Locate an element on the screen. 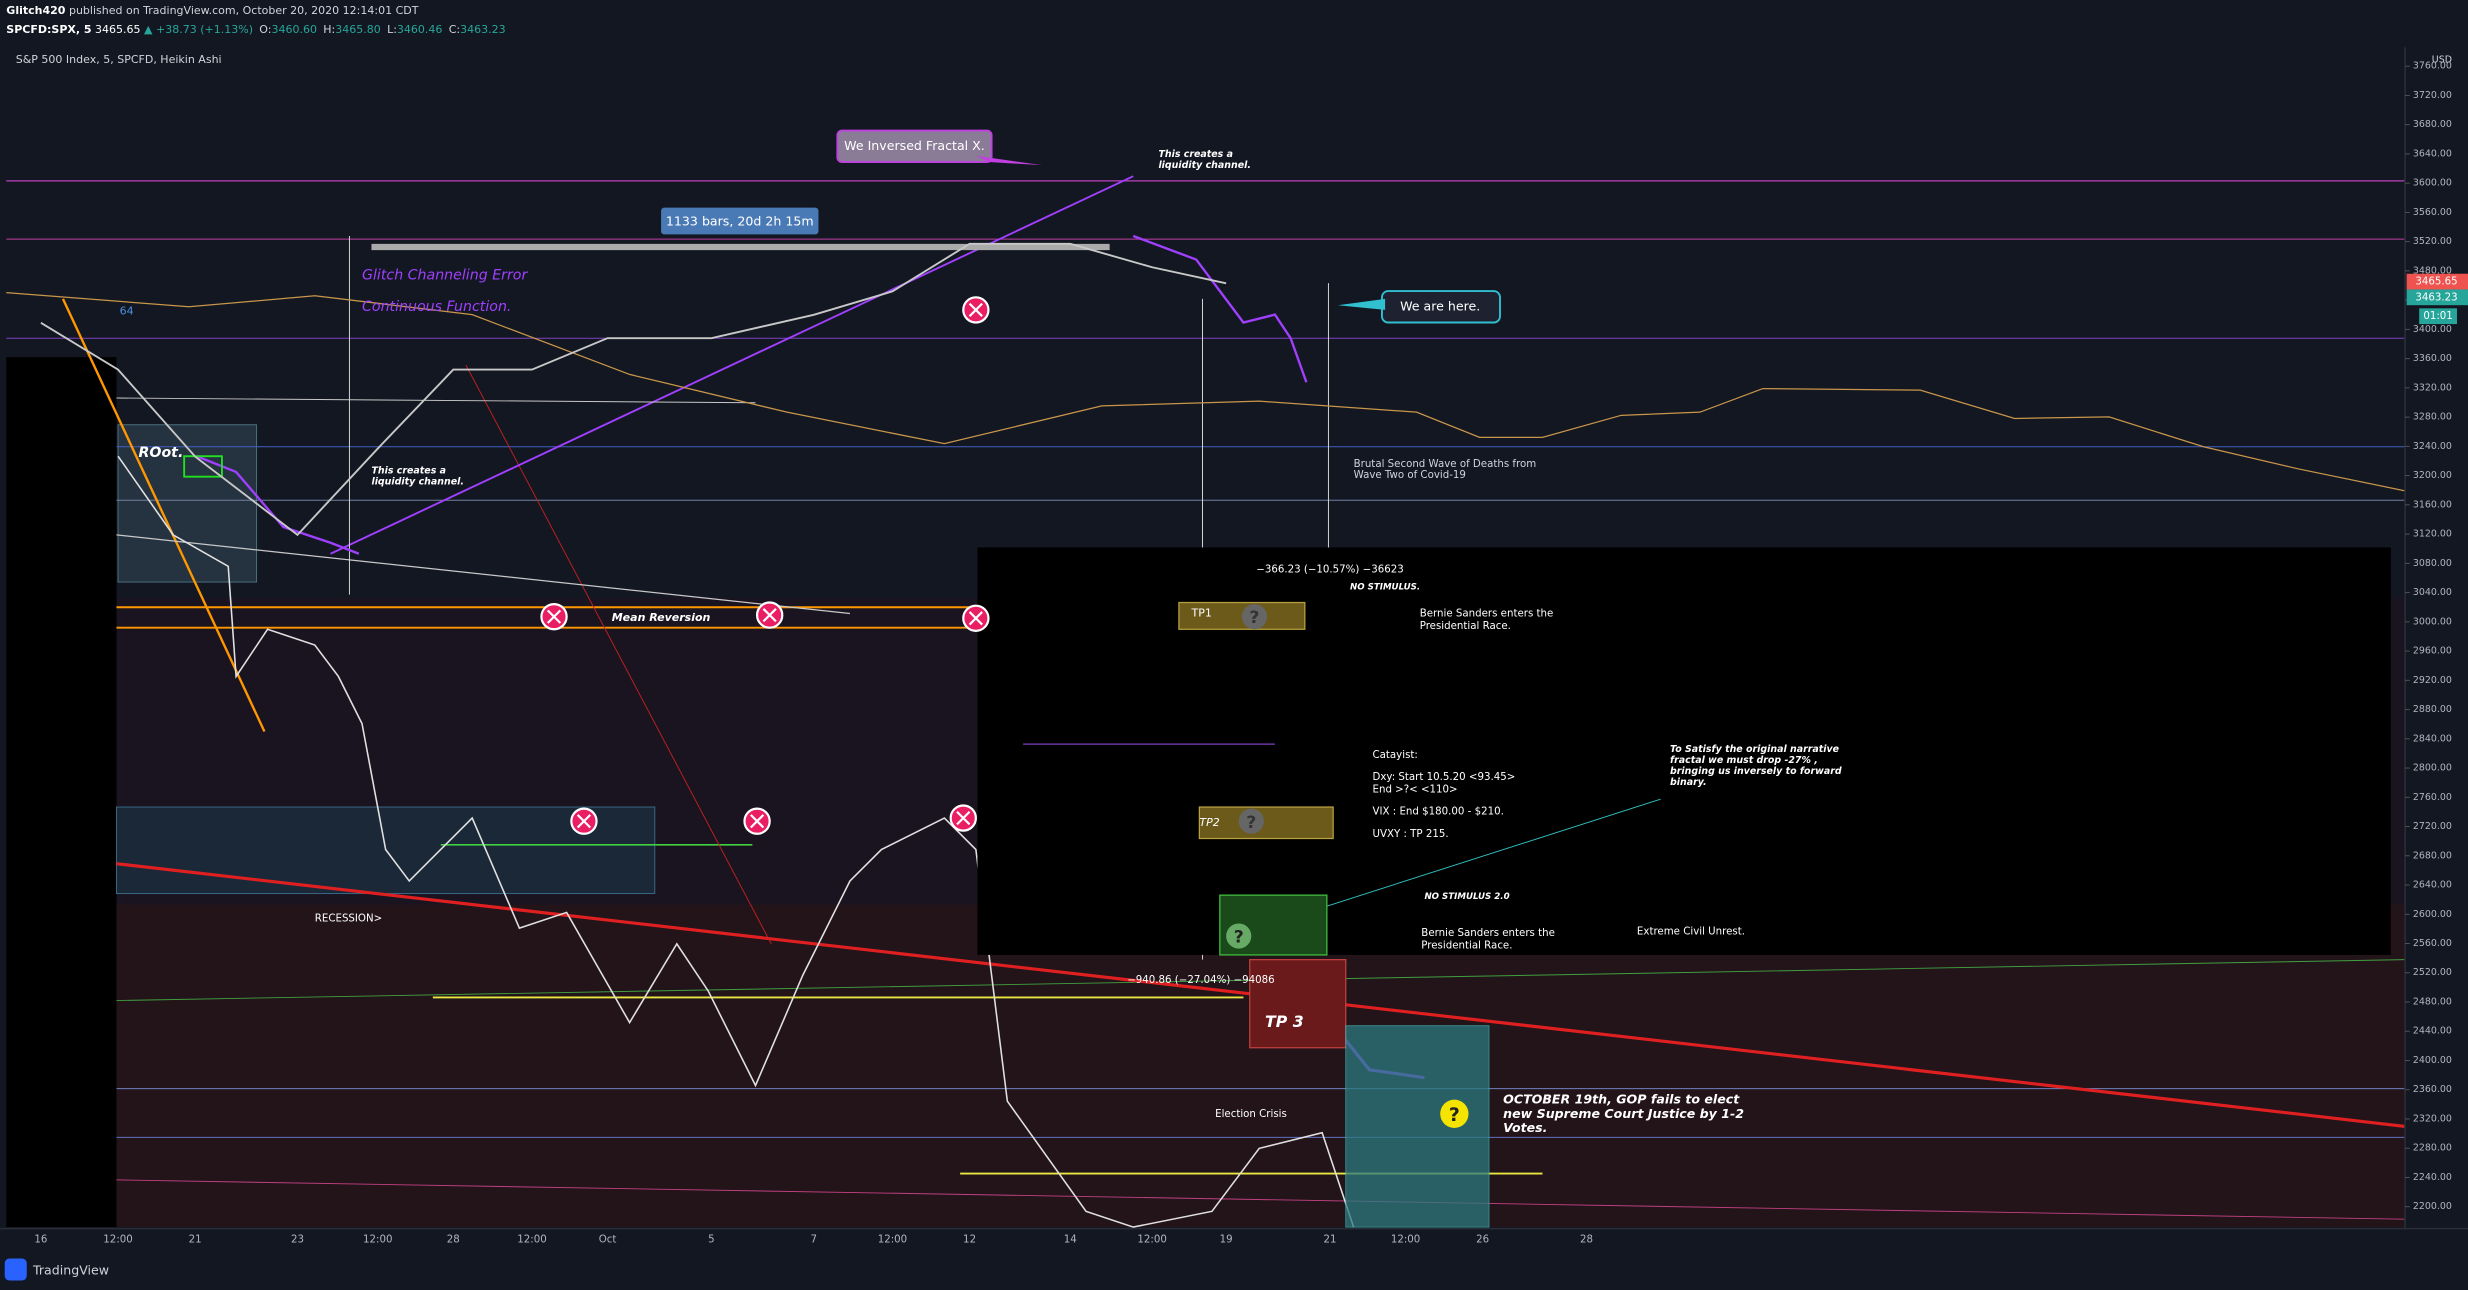  arrow is located at coordinates (1471, 859).